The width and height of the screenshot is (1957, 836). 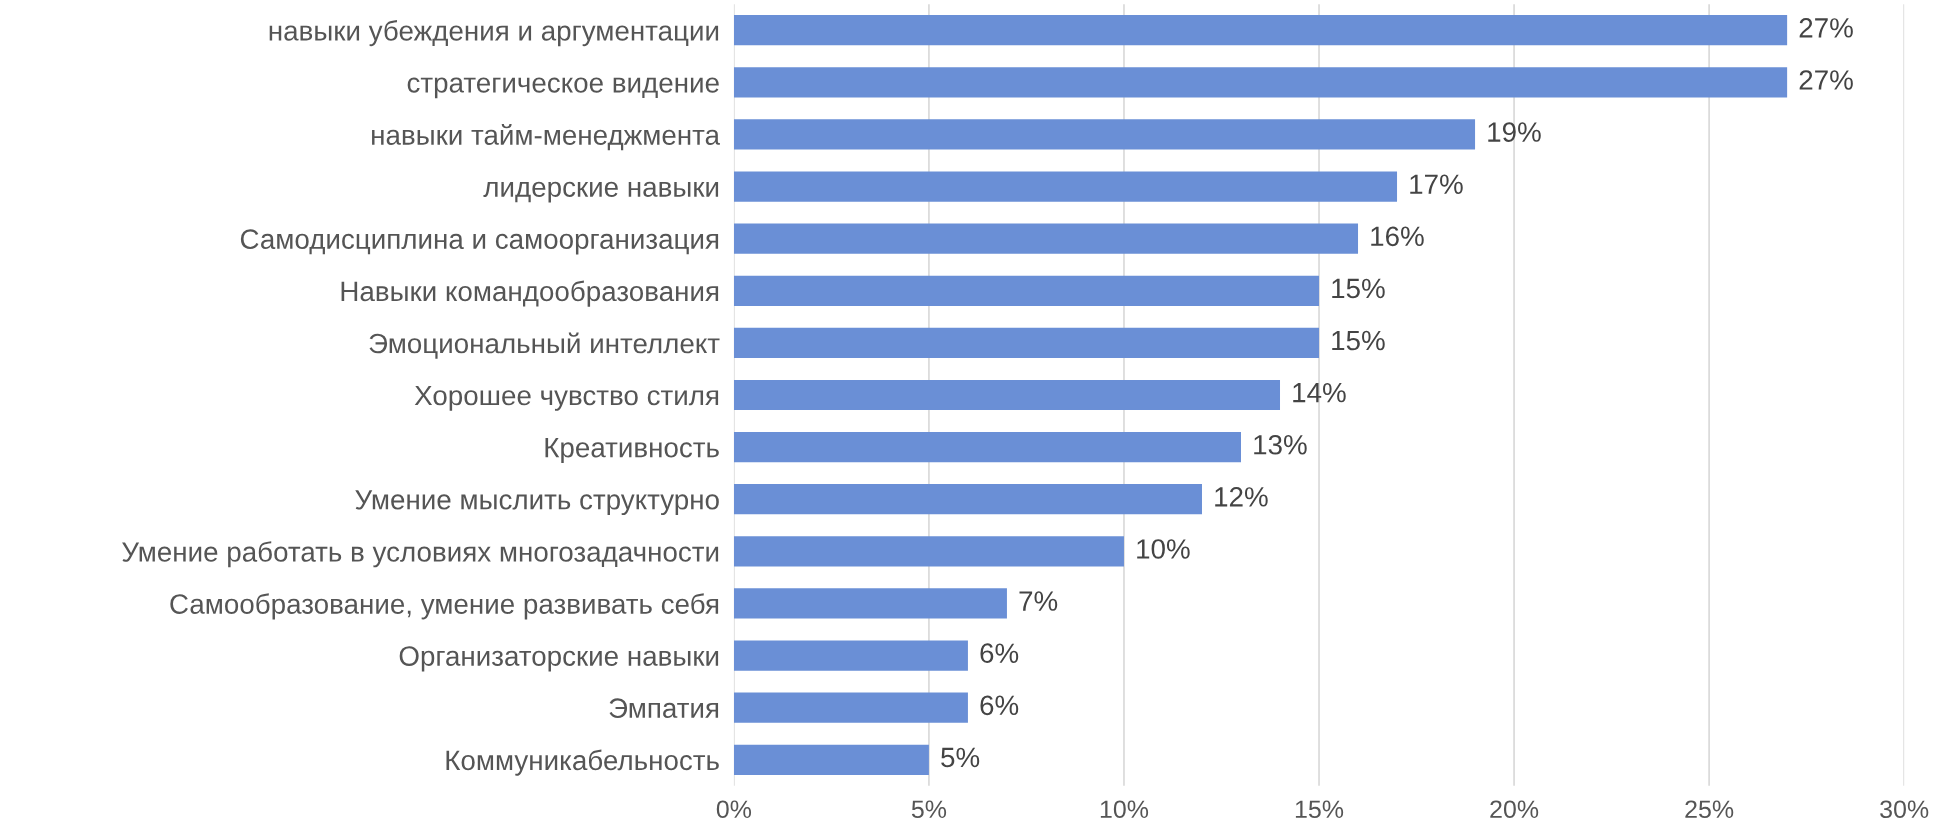 What do you see at coordinates (494, 33) in the screenshot?
I see `y-tick-label: навыки убеждения и аргументации` at bounding box center [494, 33].